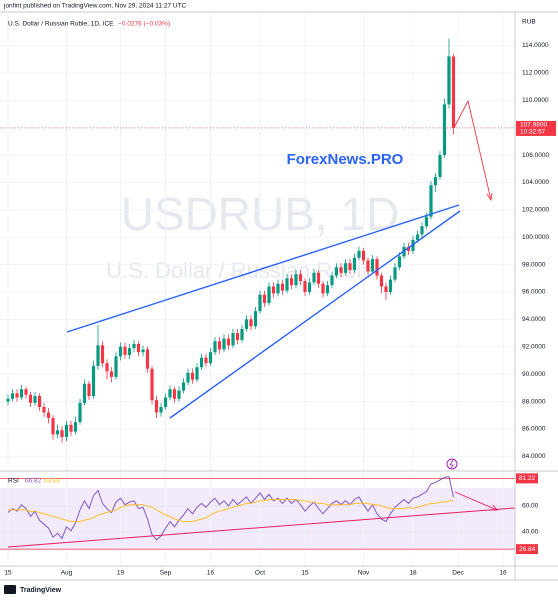 The height and width of the screenshot is (600, 558). What do you see at coordinates (534, 429) in the screenshot?
I see `y-tick-label: 86.0000` at bounding box center [534, 429].